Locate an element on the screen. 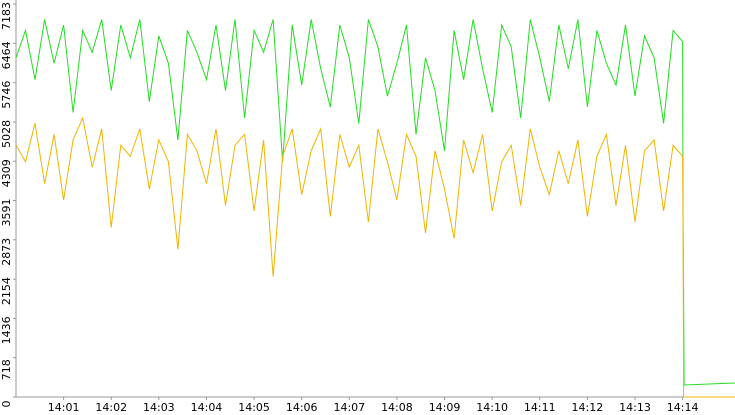  x-tick-label: 14:08 is located at coordinates (397, 407).